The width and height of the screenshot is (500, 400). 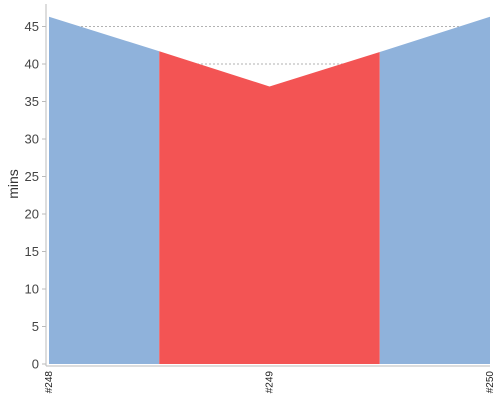 I want to click on y-tick-label: 5, so click(x=35, y=326).